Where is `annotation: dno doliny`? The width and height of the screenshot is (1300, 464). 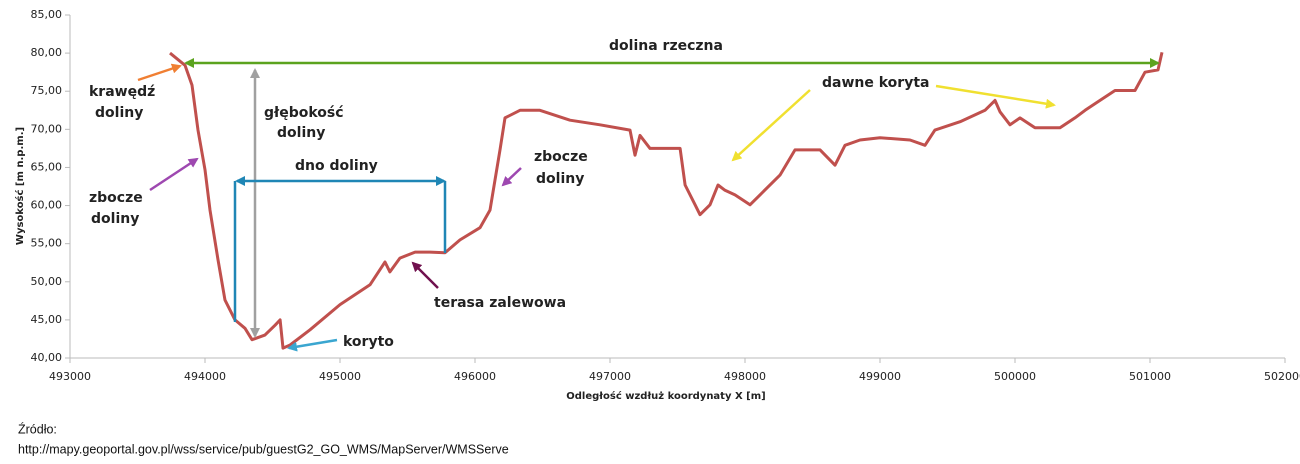
annotation: dno doliny is located at coordinates (336, 166).